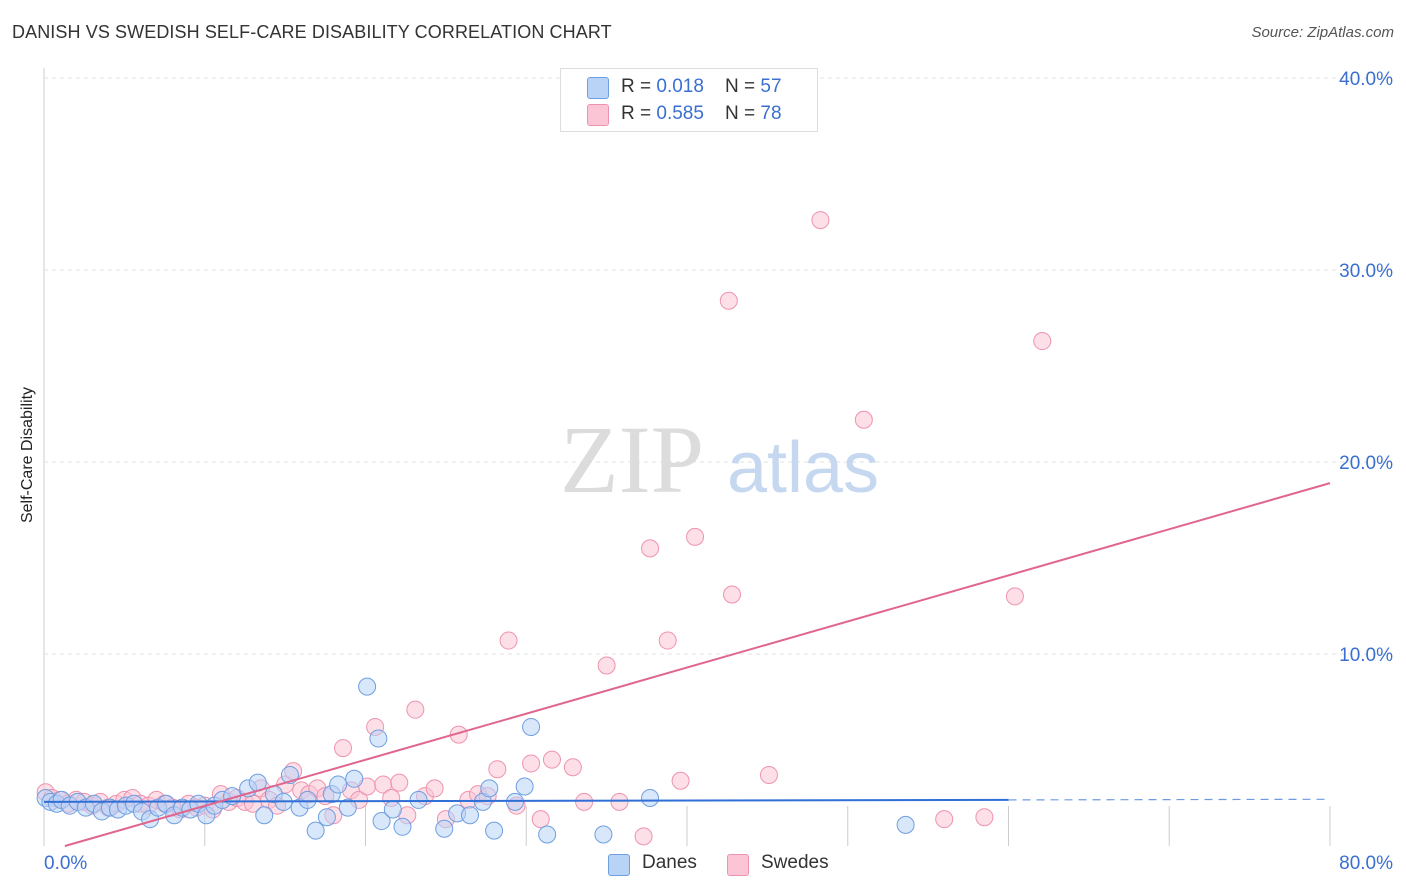  I want to click on bottom-danes-swatch, so click(619, 865).